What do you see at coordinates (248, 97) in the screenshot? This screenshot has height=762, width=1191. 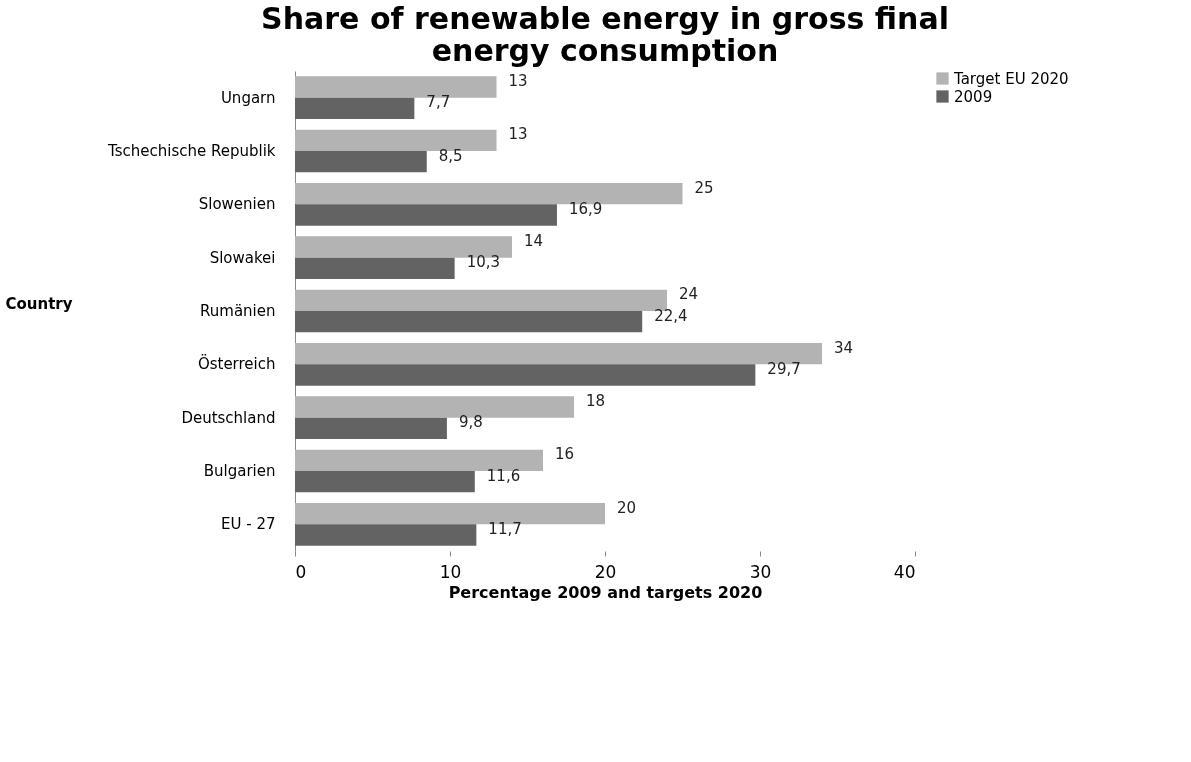 I see `y-tick-label: Ungarn` at bounding box center [248, 97].